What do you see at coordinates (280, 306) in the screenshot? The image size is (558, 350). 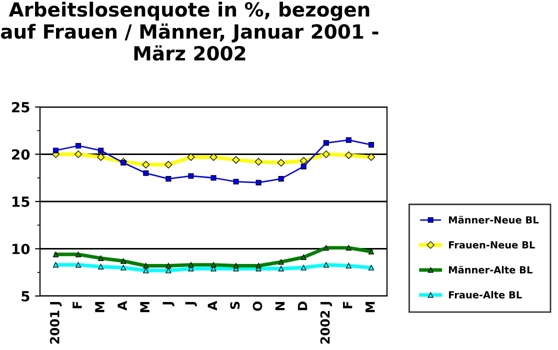 I see `x-tick-label: N` at bounding box center [280, 306].